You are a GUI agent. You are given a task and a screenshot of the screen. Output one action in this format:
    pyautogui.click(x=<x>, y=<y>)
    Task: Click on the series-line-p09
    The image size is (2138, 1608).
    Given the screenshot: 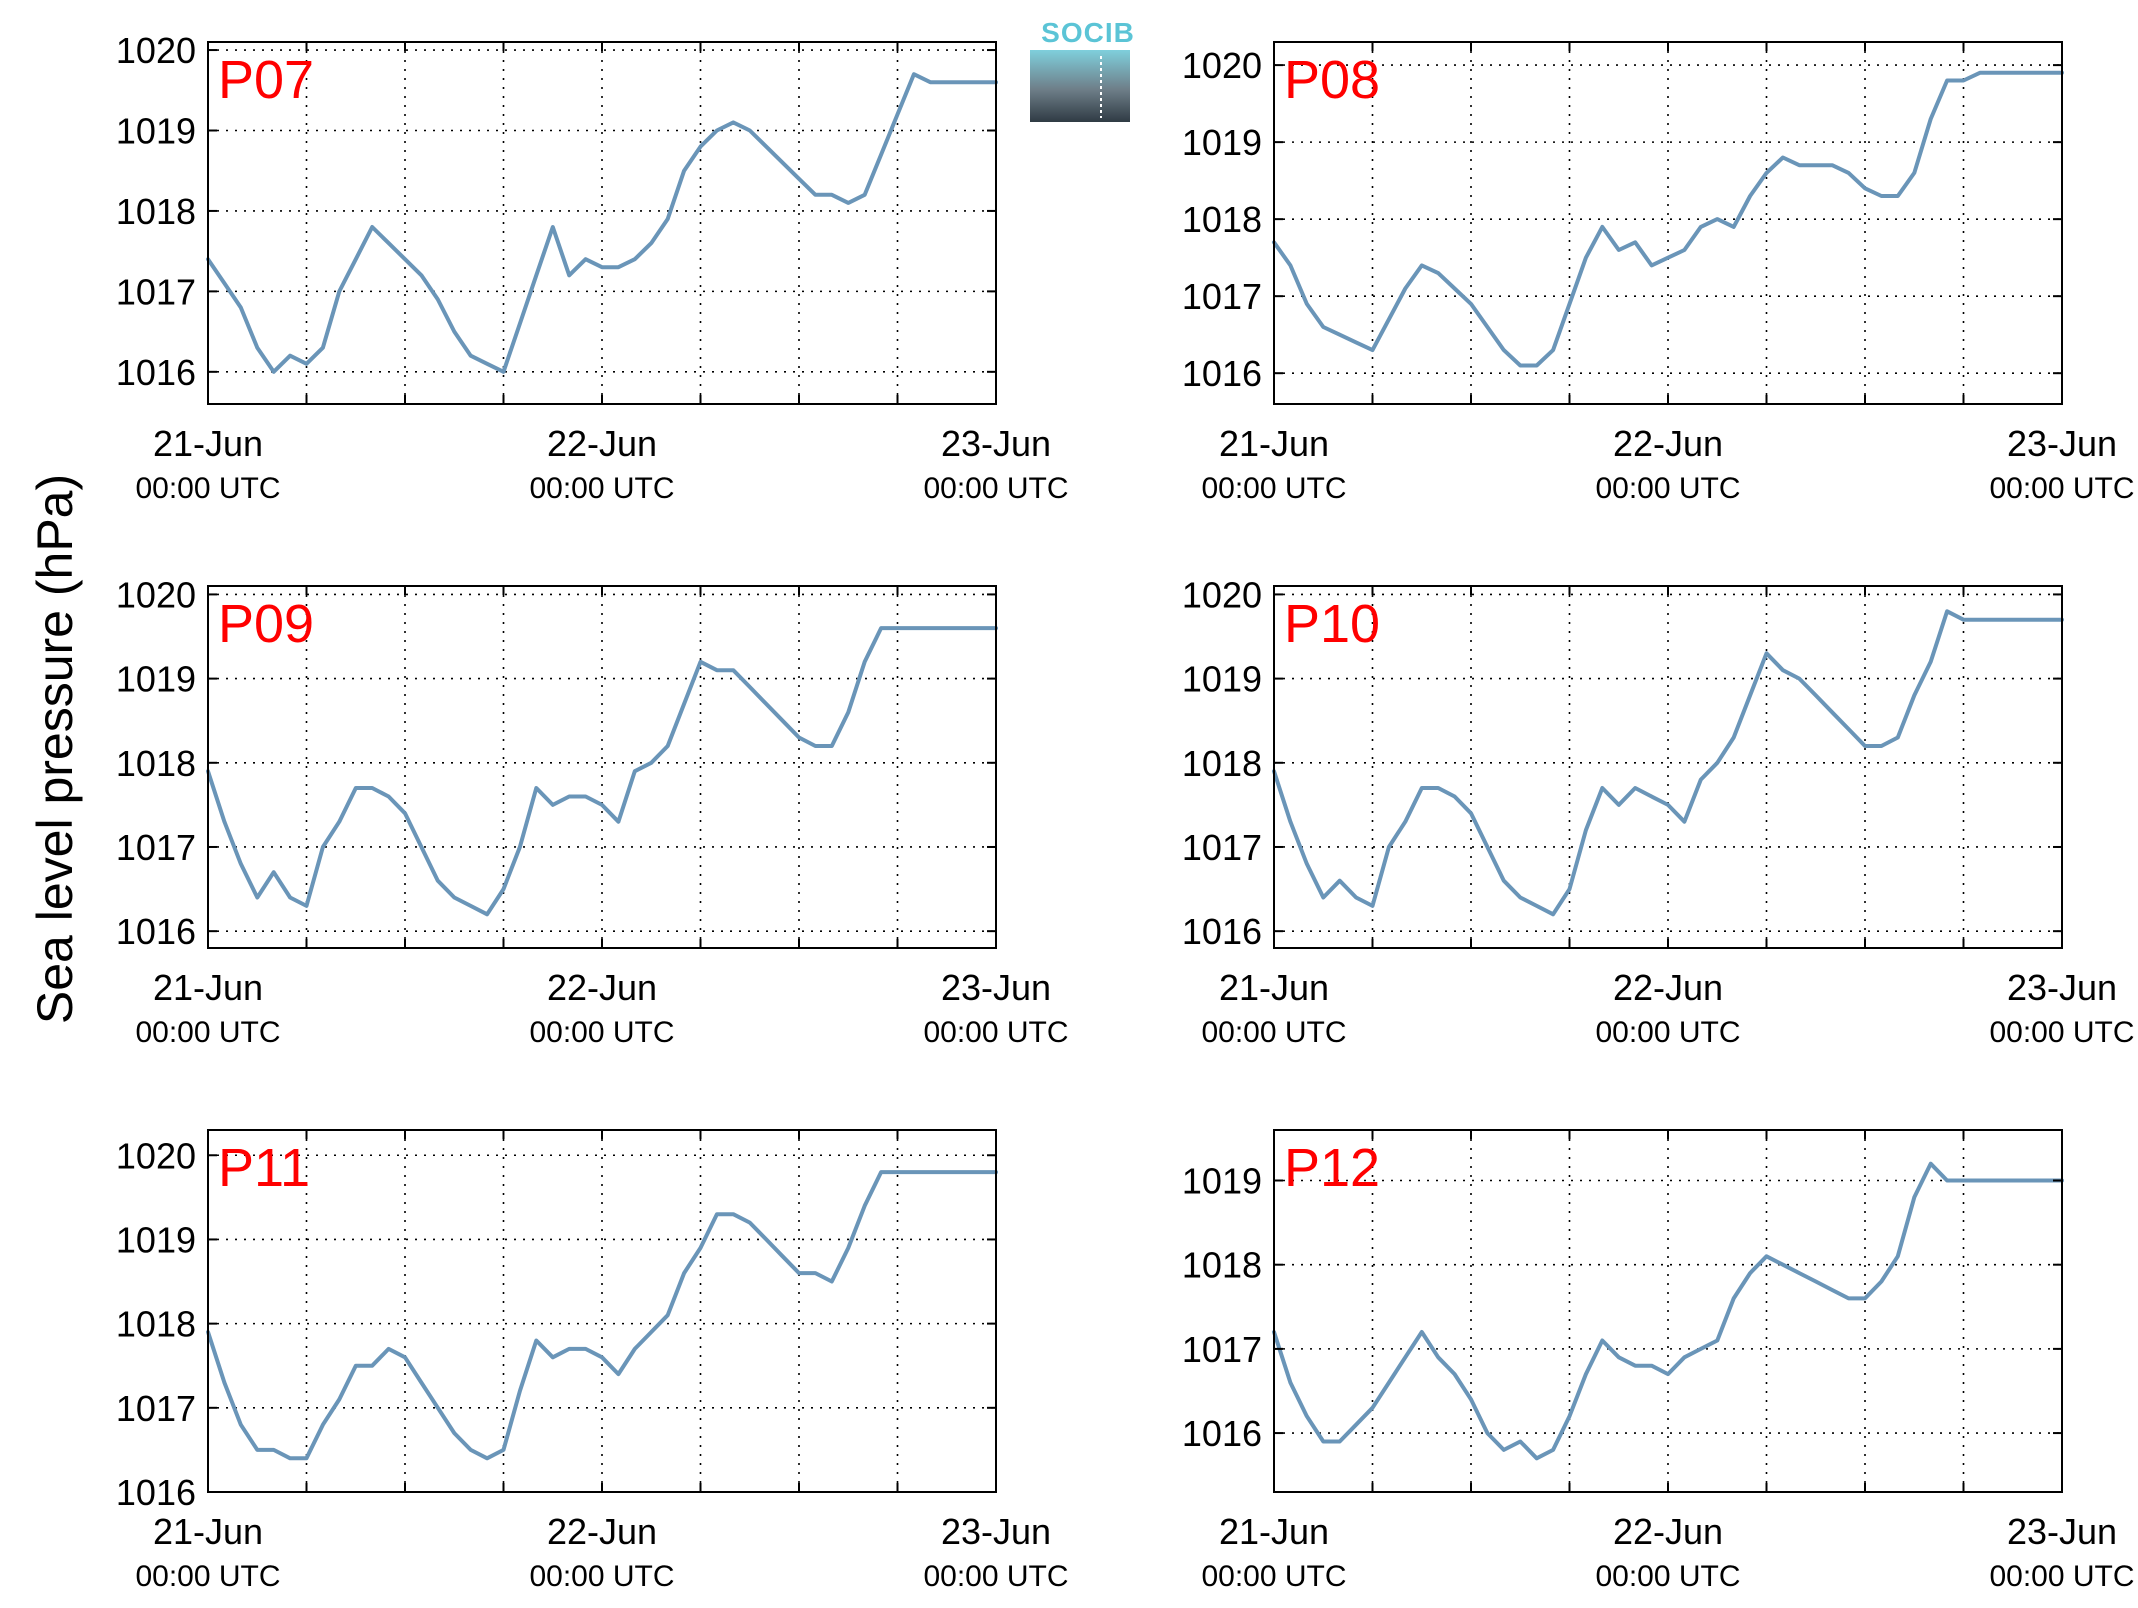 What is the action you would take?
    pyautogui.click(x=602, y=771)
    